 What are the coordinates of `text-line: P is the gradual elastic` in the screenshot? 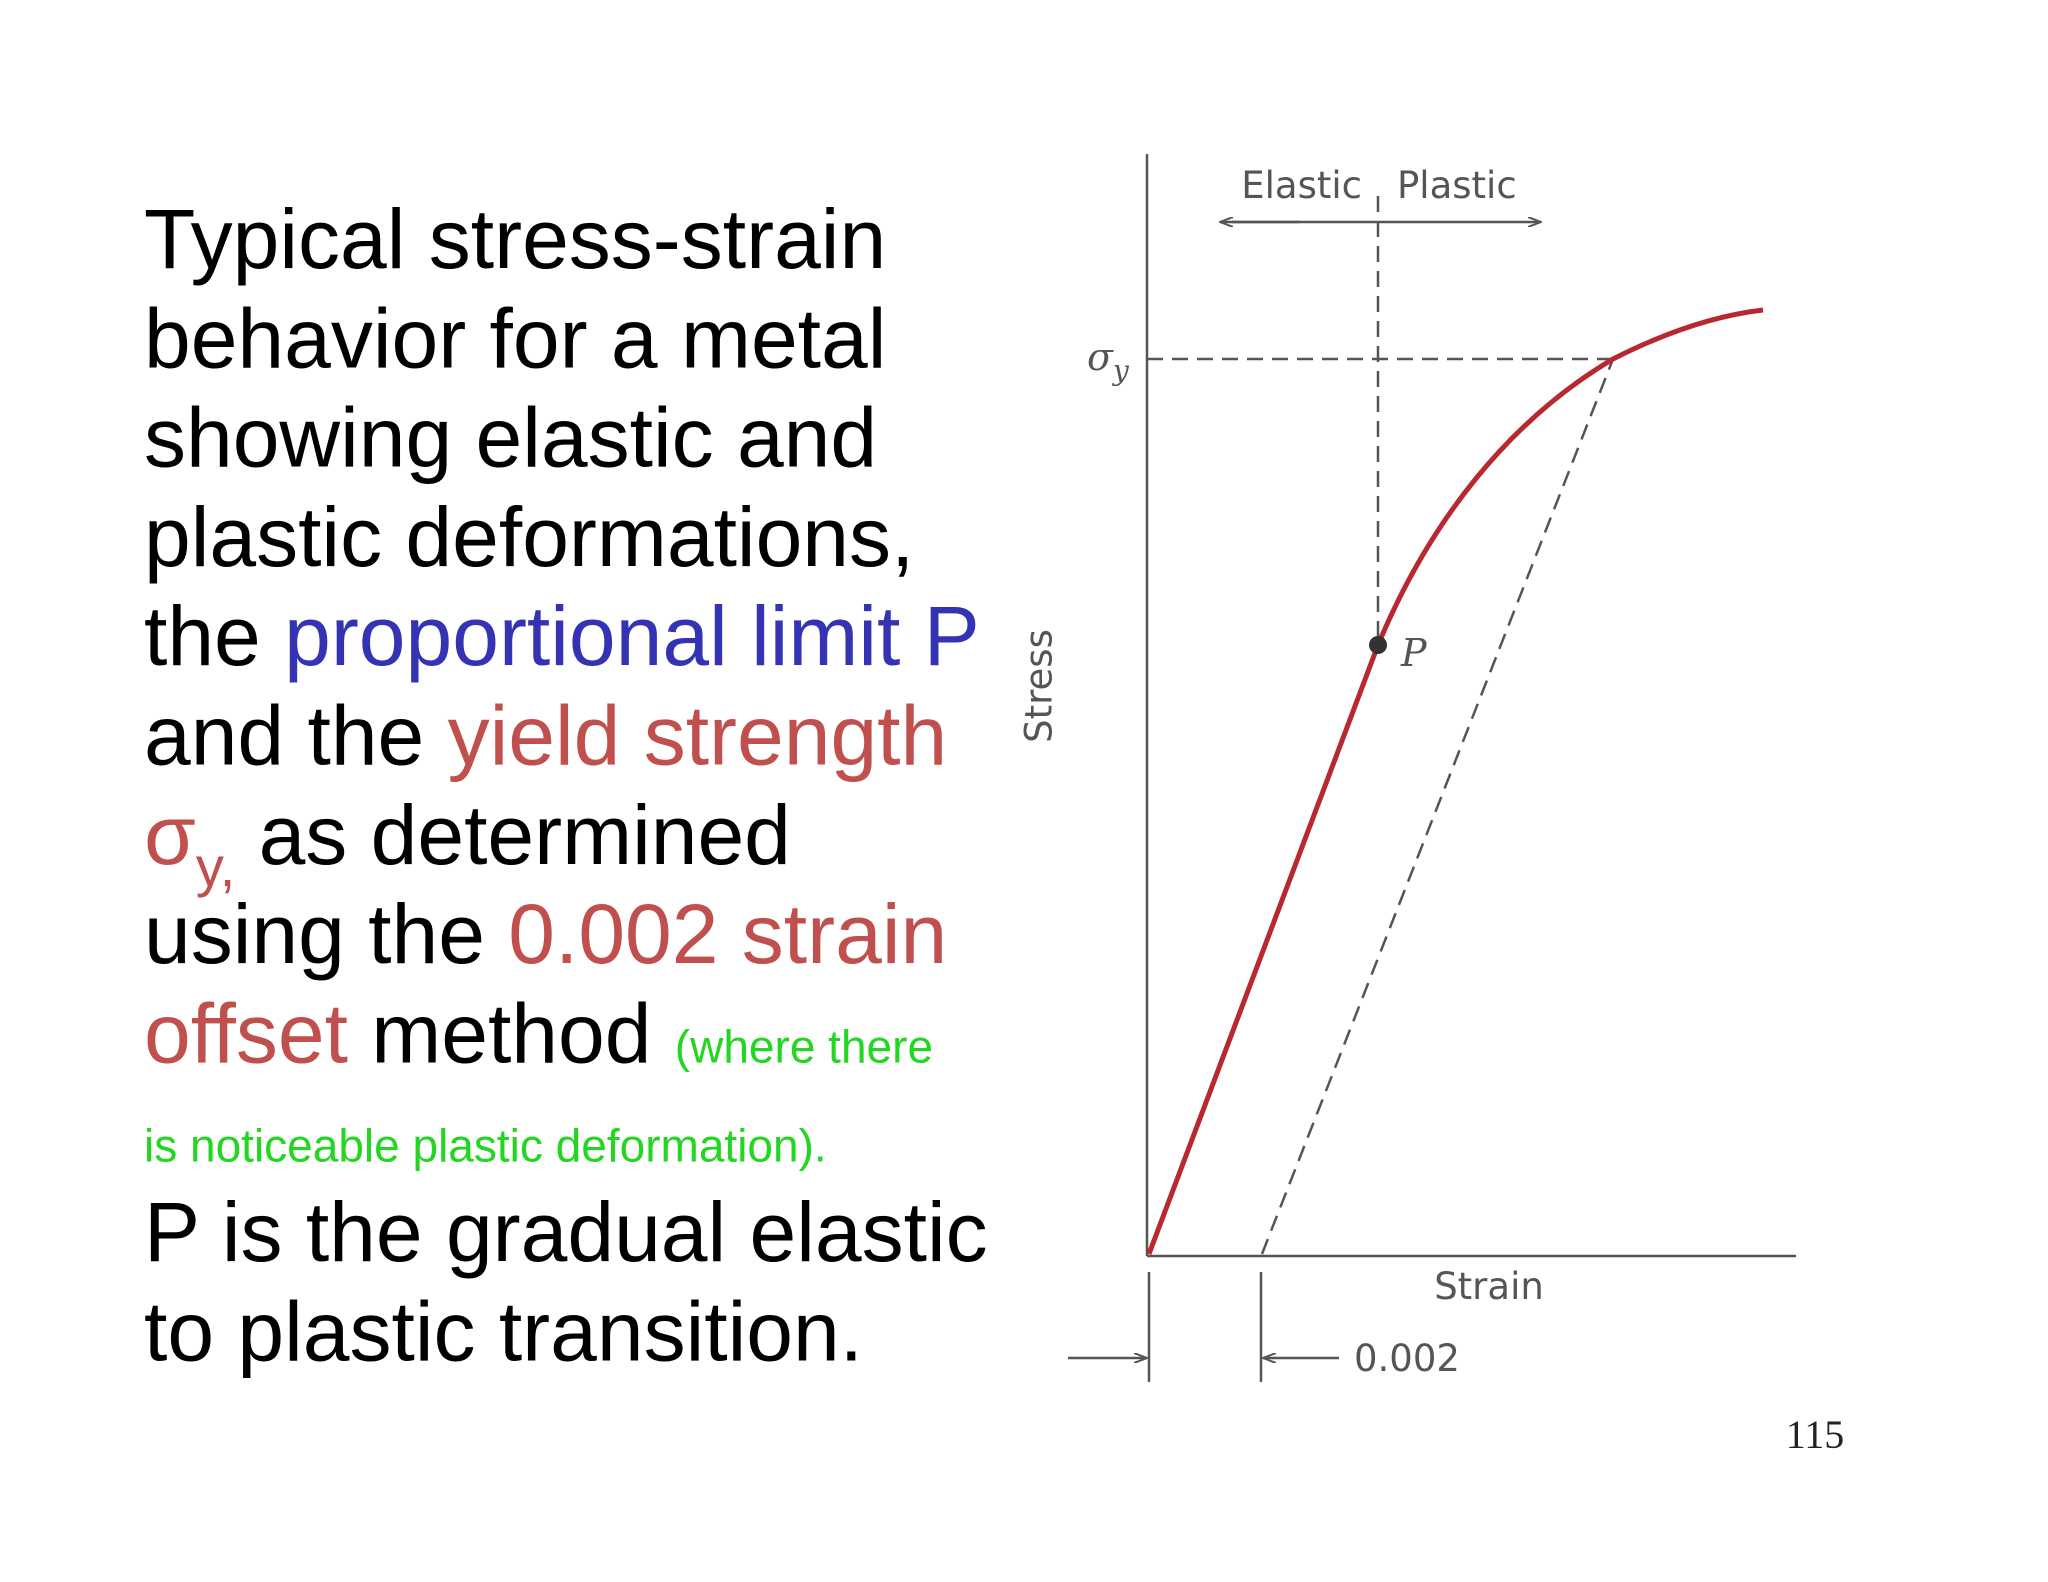 It's located at (566, 1232).